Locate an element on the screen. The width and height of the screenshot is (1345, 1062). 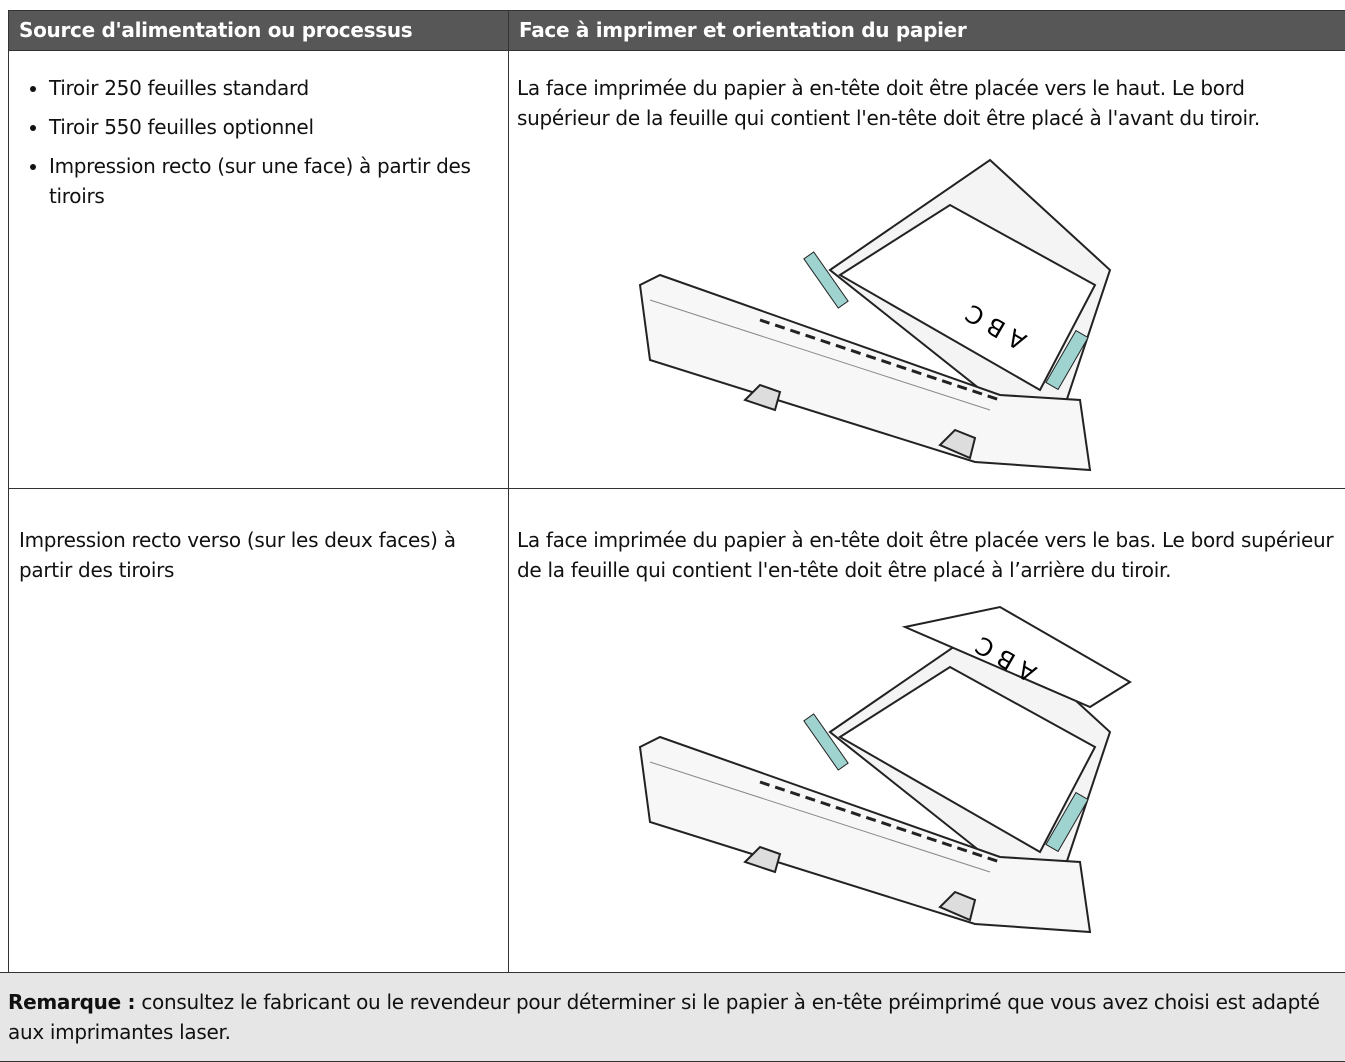
list-item: Tiroir 250 feuilles standard is located at coordinates (278, 88).